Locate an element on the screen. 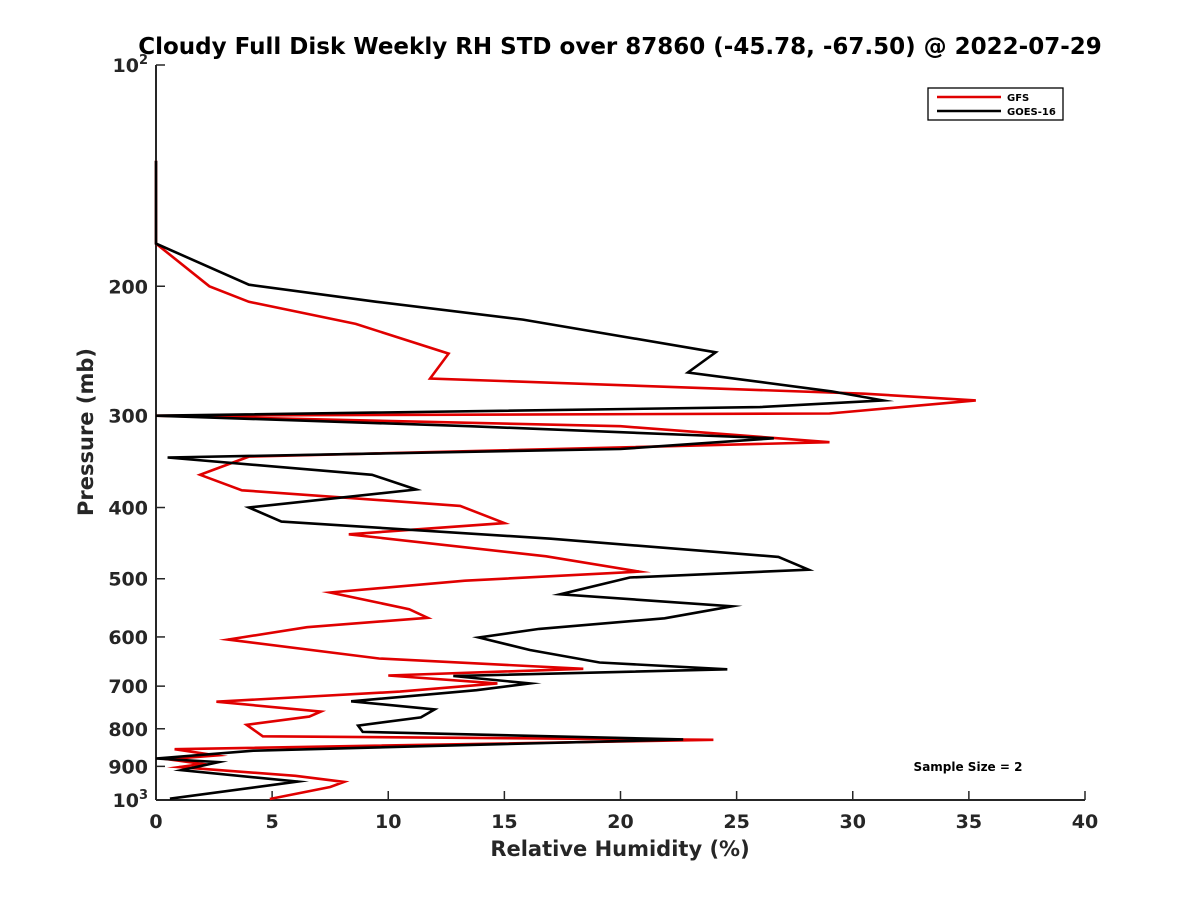 The width and height of the screenshot is (1200, 900). y-tick-label: 800 is located at coordinates (128, 730).